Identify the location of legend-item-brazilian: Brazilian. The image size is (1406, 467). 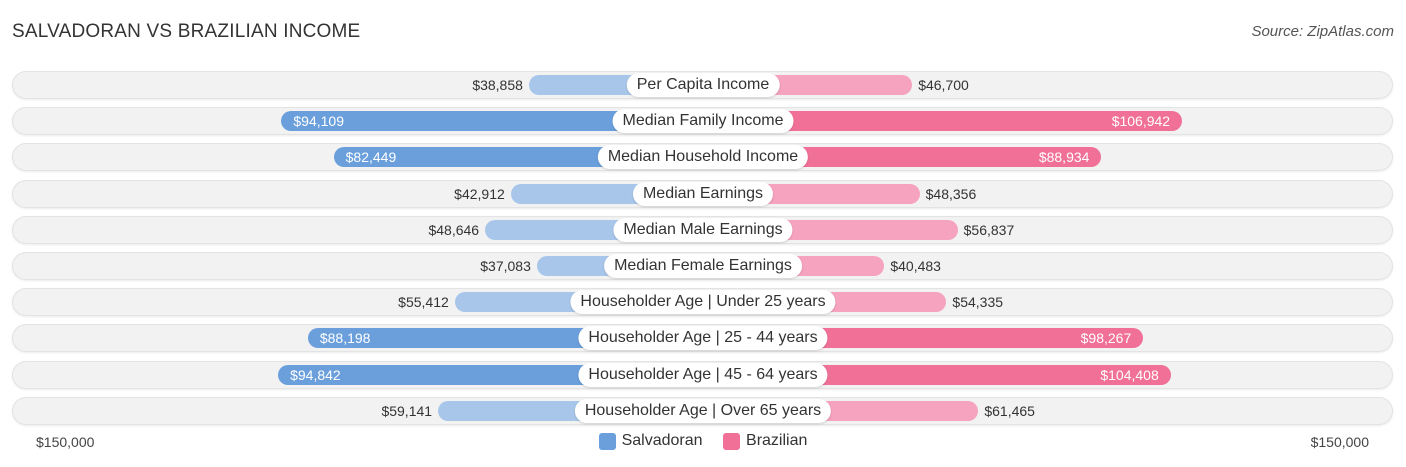
(765, 441).